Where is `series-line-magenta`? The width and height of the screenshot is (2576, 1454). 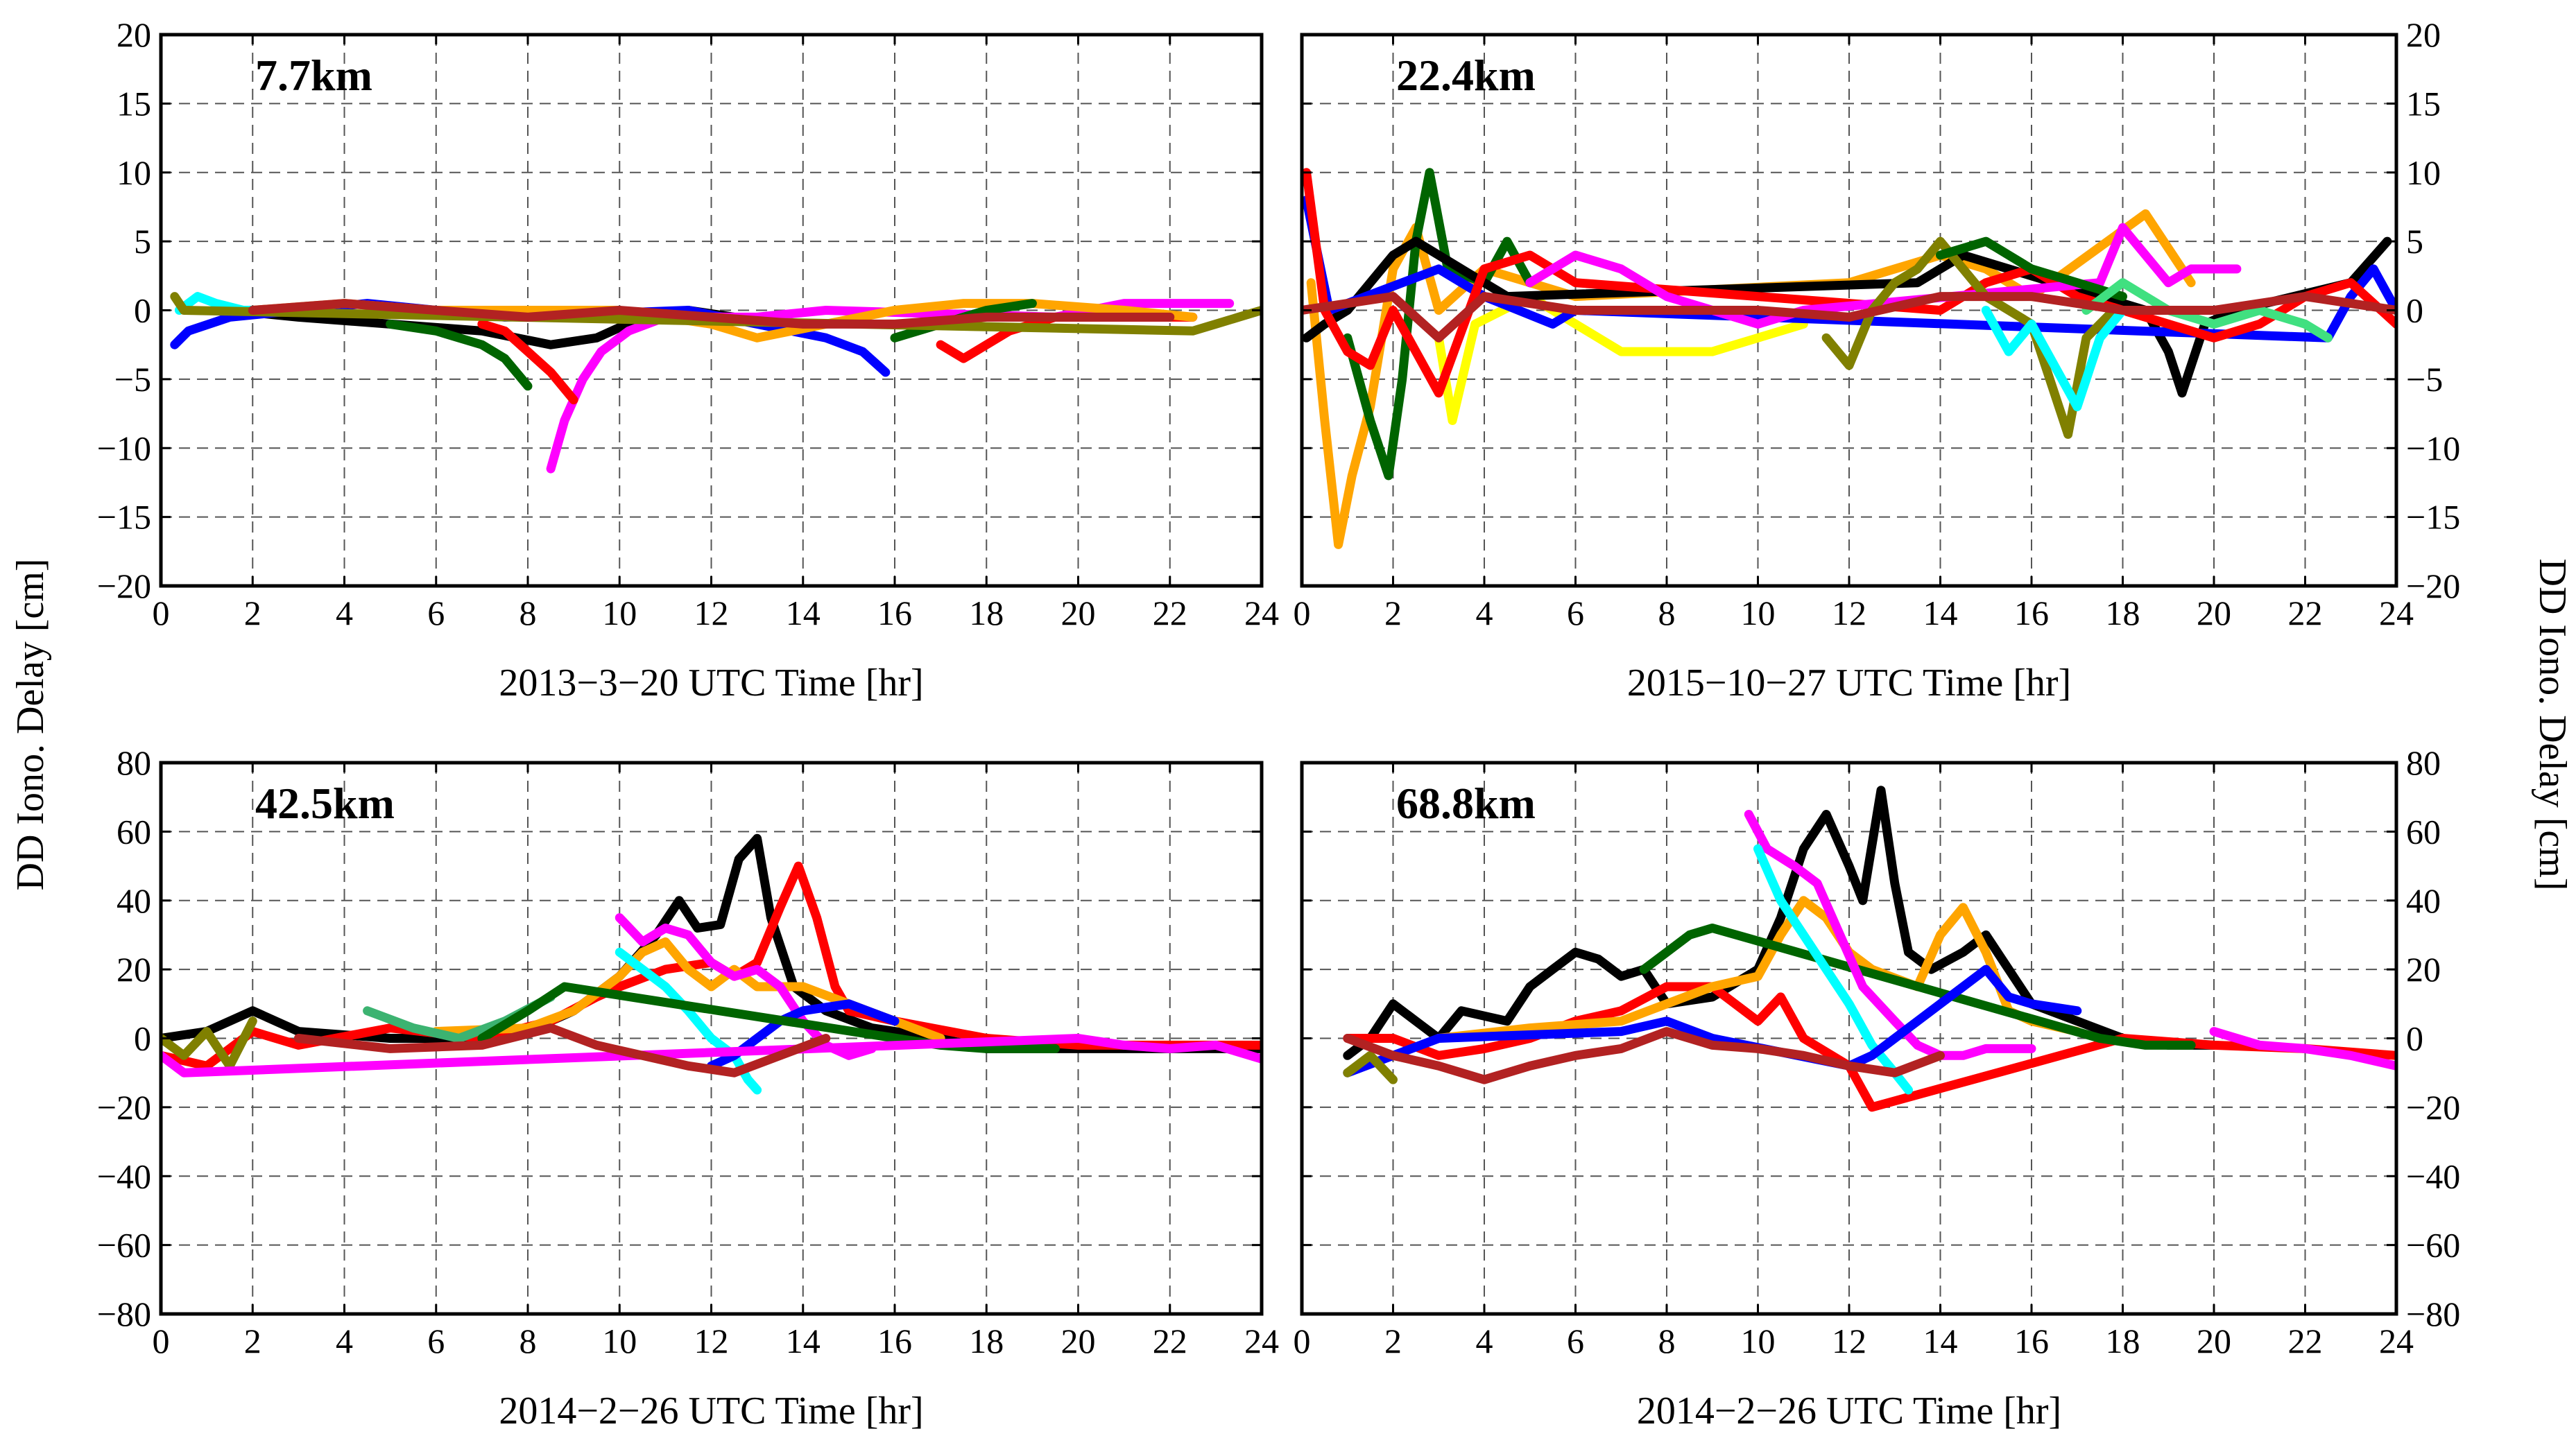 series-line-magenta is located at coordinates (1890, 935).